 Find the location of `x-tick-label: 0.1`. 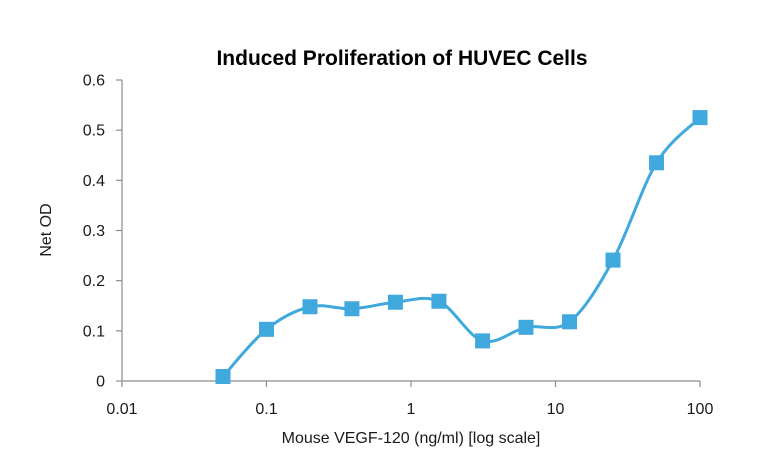

x-tick-label: 0.1 is located at coordinates (266, 409).